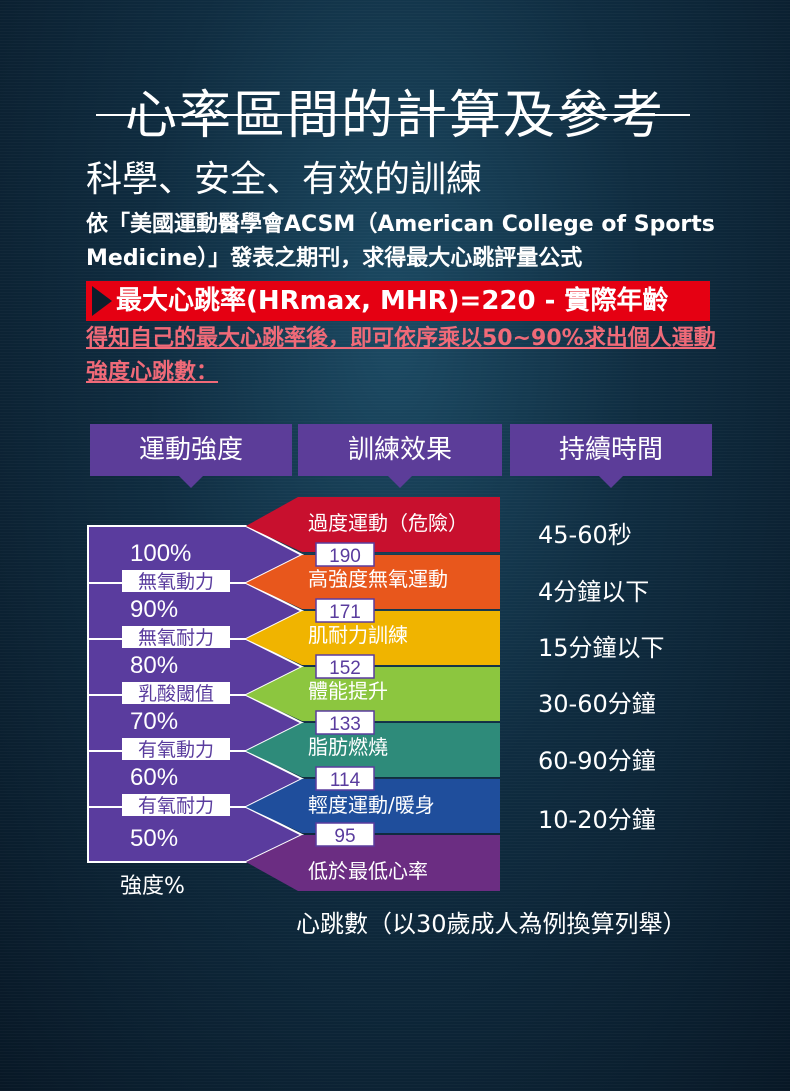 The width and height of the screenshot is (790, 1091). I want to click on percent-70: 70%, so click(154, 721).